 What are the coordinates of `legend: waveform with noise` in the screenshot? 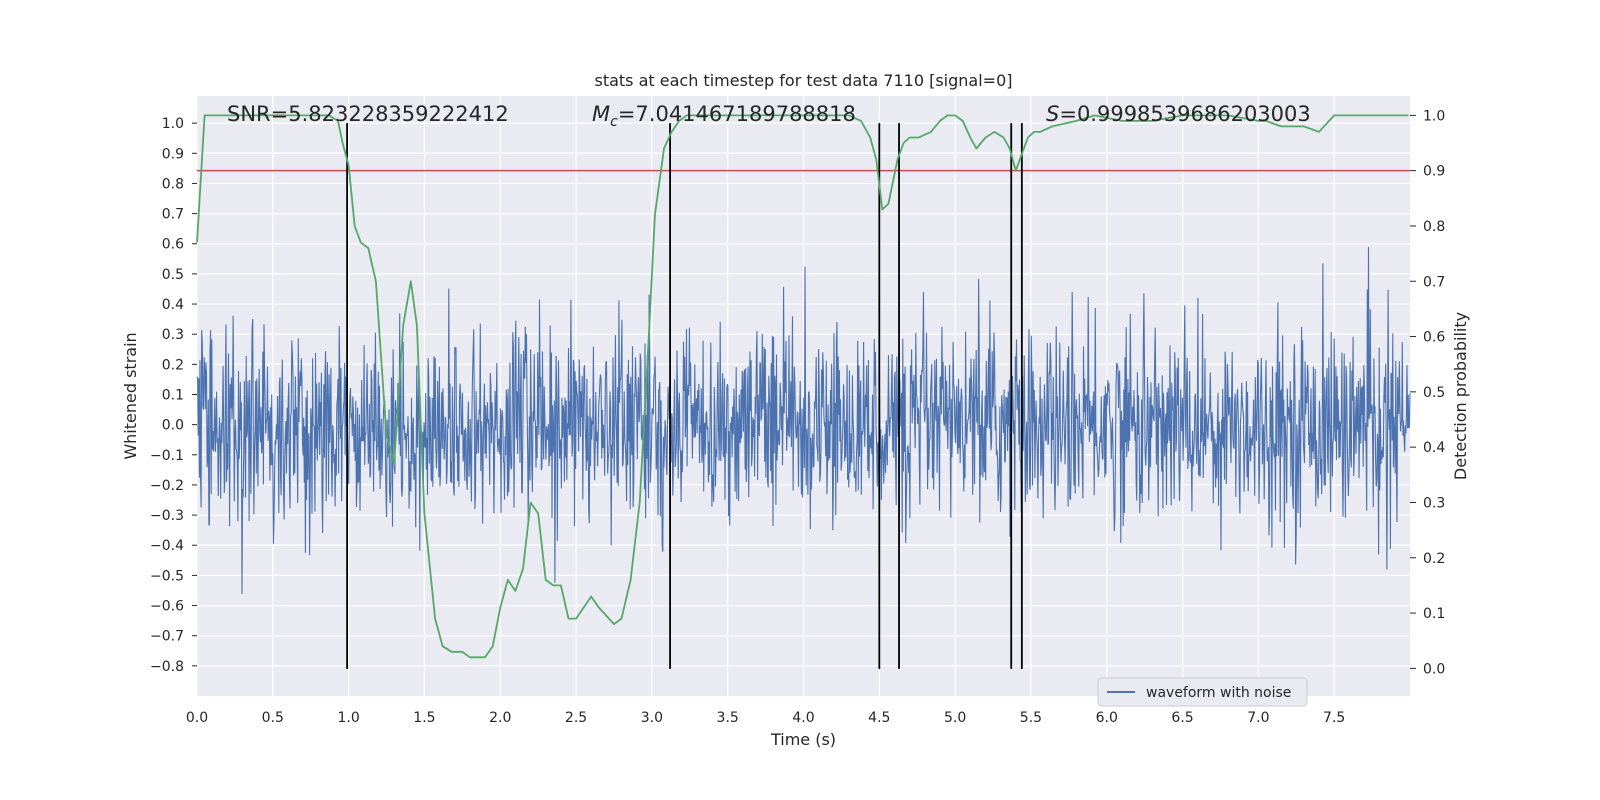 It's located at (1202, 692).